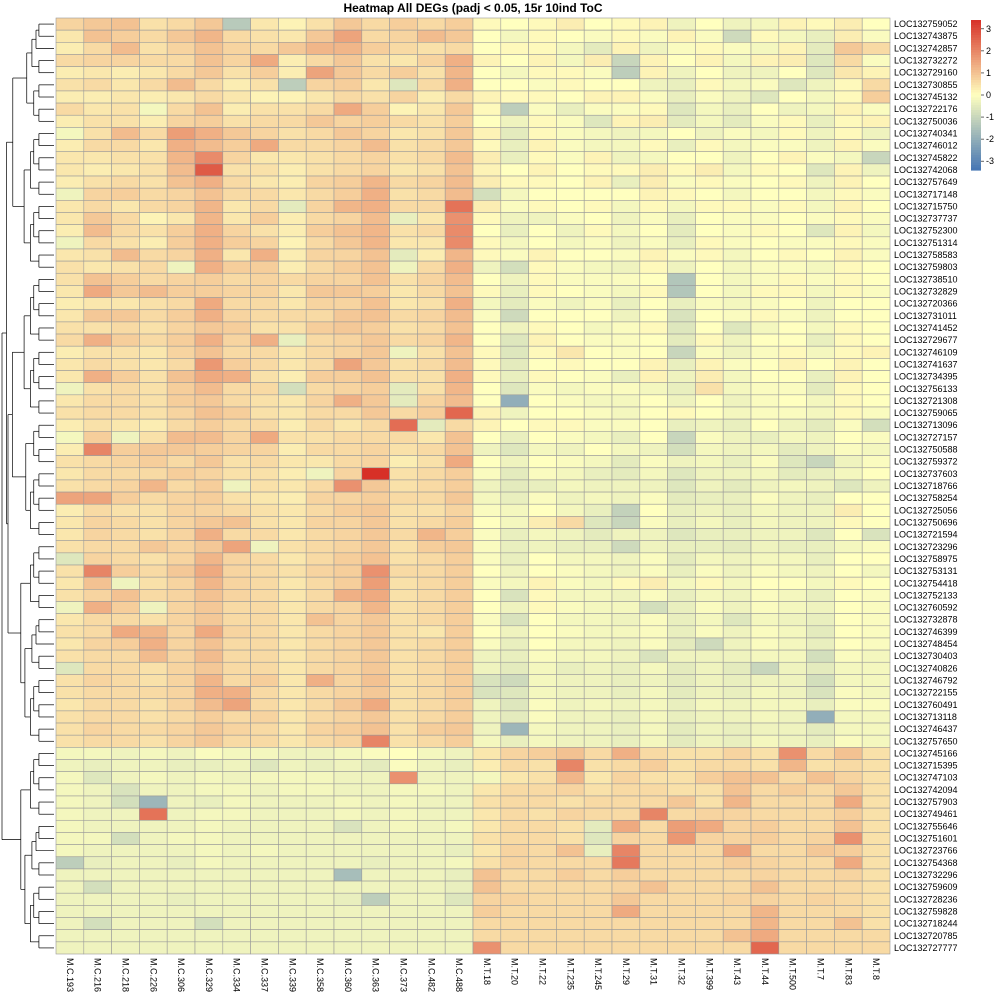 Image resolution: width=1000 pixels, height=1000 pixels. I want to click on row-label: LOC132750696, so click(926, 522).